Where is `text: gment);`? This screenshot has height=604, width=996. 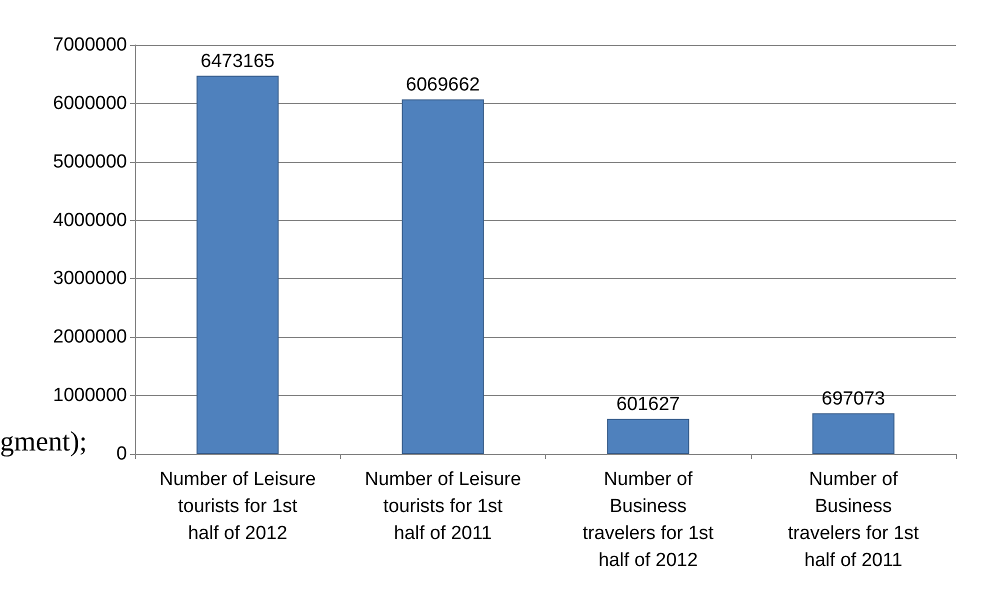 text: gment); is located at coordinates (44, 442).